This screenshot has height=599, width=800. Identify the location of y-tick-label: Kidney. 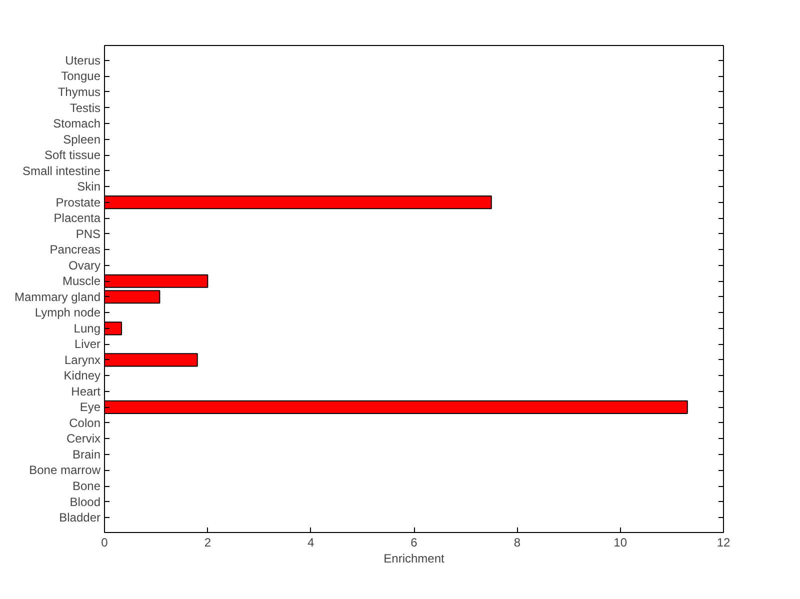
(82, 375).